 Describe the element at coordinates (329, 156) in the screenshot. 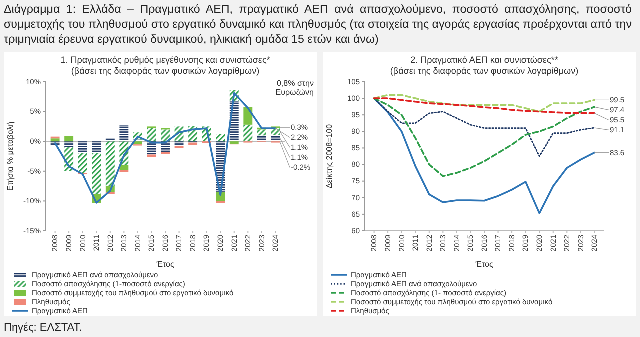

I see `y-axis-title: Δείκτης 2008=100` at that location.